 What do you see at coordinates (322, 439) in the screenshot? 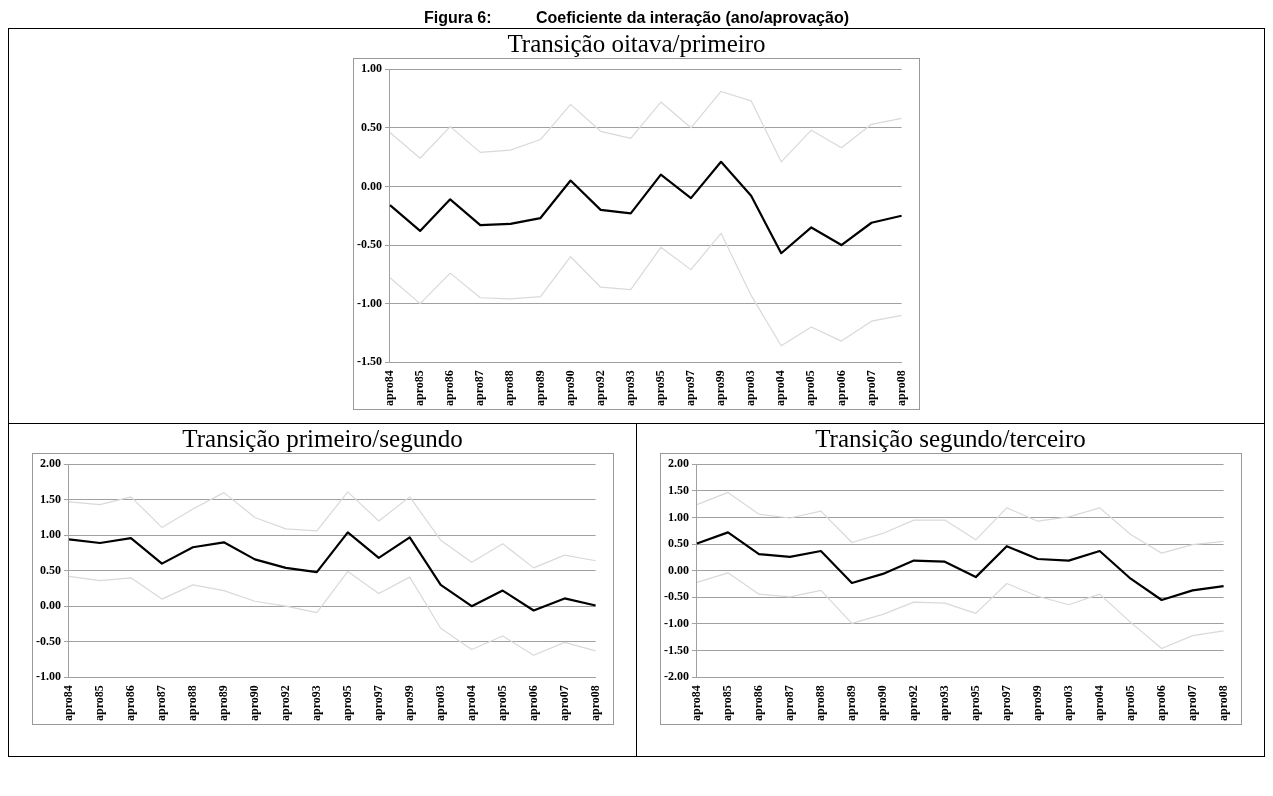
I see `chart-title: Transição primeiro/segundo` at bounding box center [322, 439].